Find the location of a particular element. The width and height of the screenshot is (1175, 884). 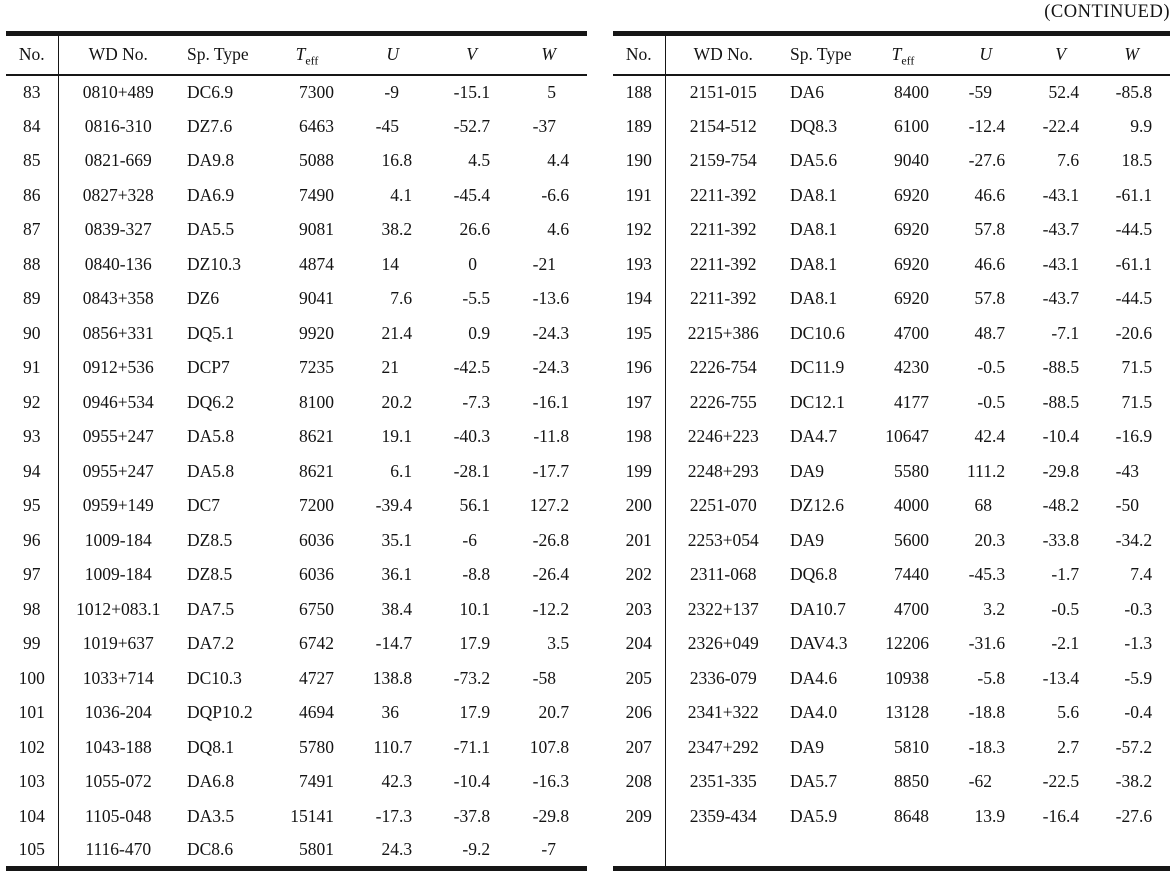

teff-cell: 6100 is located at coordinates (911, 125).